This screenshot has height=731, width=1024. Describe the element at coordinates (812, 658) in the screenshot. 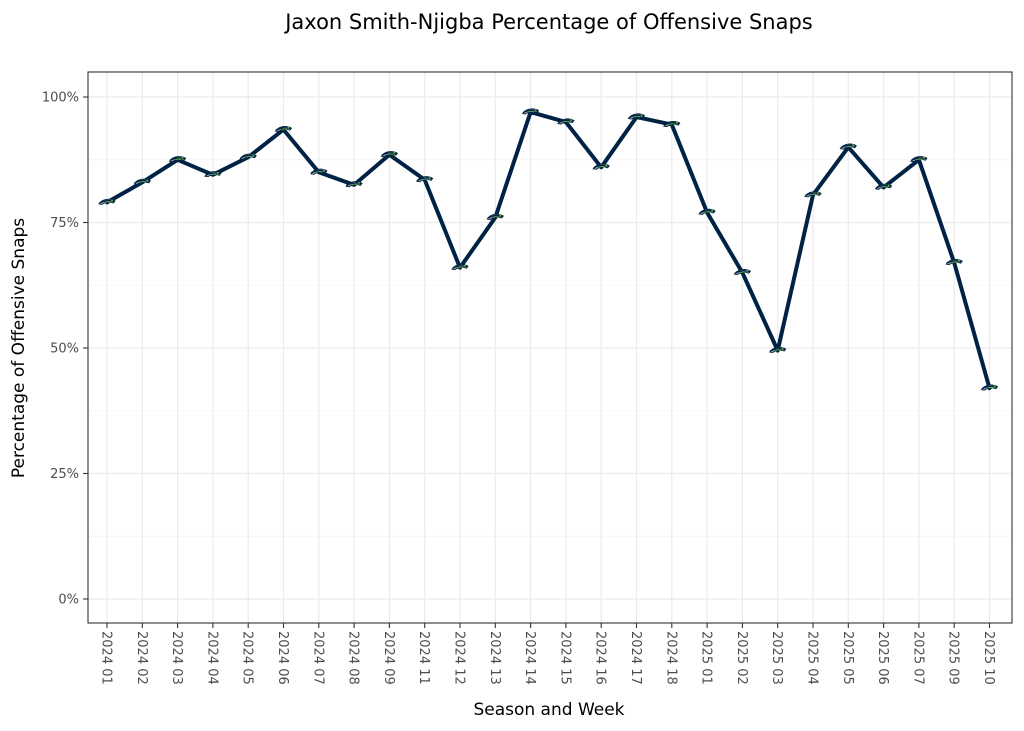

I see `x-tick-label: 2025 04` at that location.